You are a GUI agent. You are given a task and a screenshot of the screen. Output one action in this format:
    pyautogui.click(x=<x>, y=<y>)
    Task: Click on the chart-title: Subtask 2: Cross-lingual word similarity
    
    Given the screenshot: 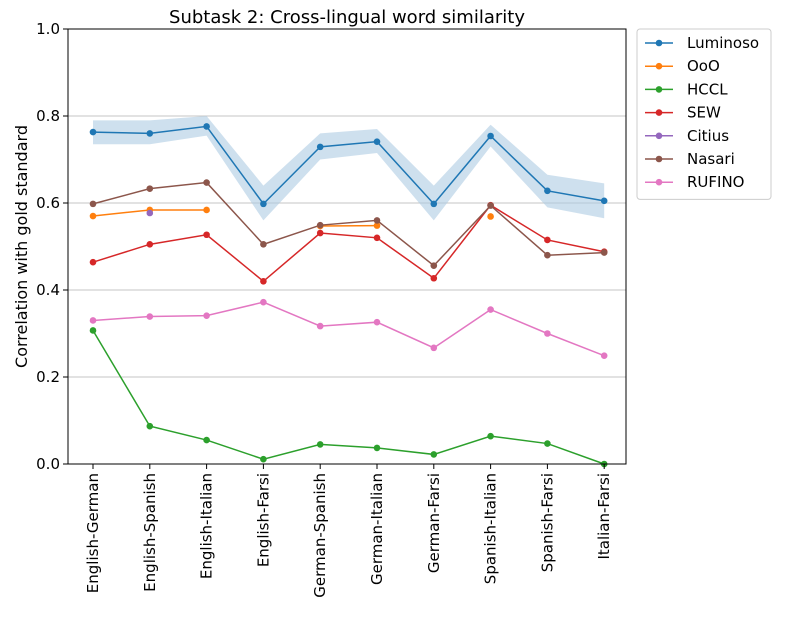 What is the action you would take?
    pyautogui.click(x=347, y=17)
    